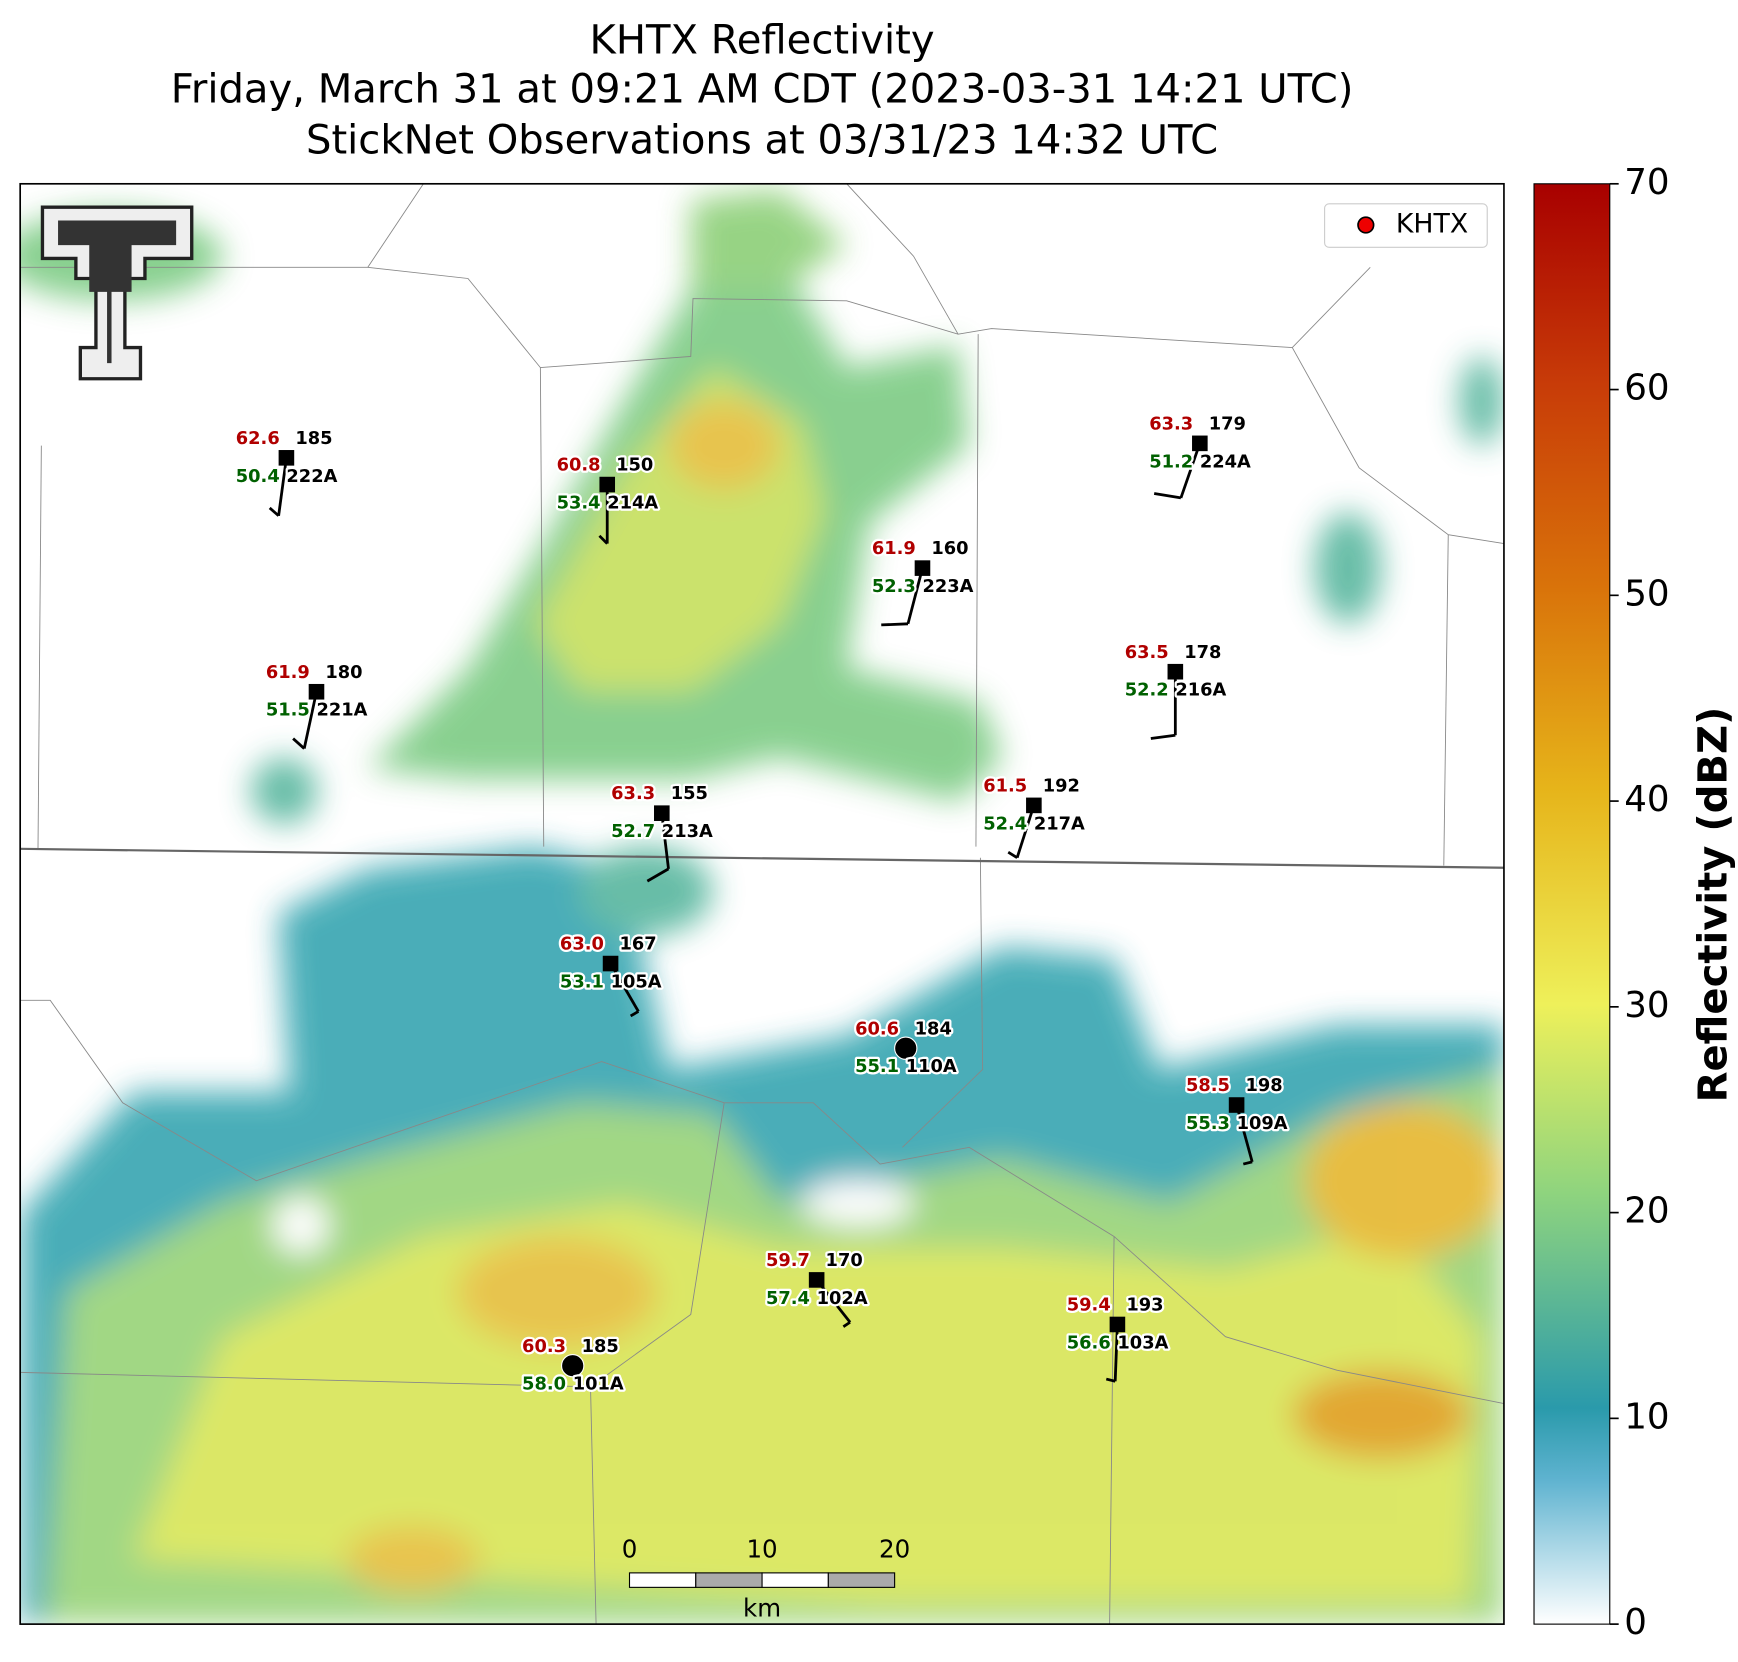  I want to click on colorbar-tick-label: 0, so click(1635, 1622).